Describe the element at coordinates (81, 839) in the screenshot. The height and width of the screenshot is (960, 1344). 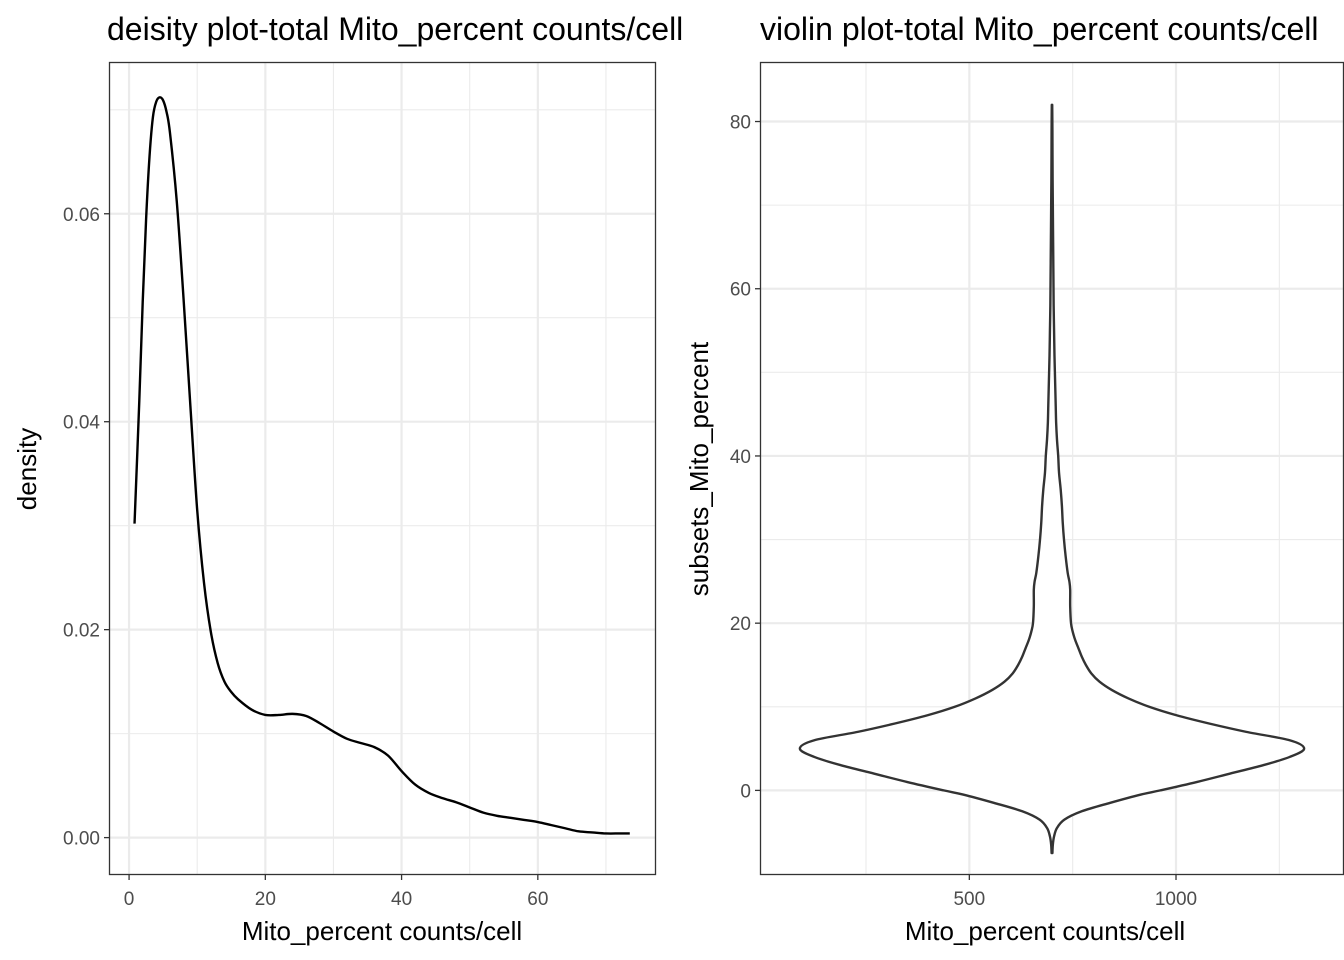
I see `density-y-tick-label: 0.00` at that location.